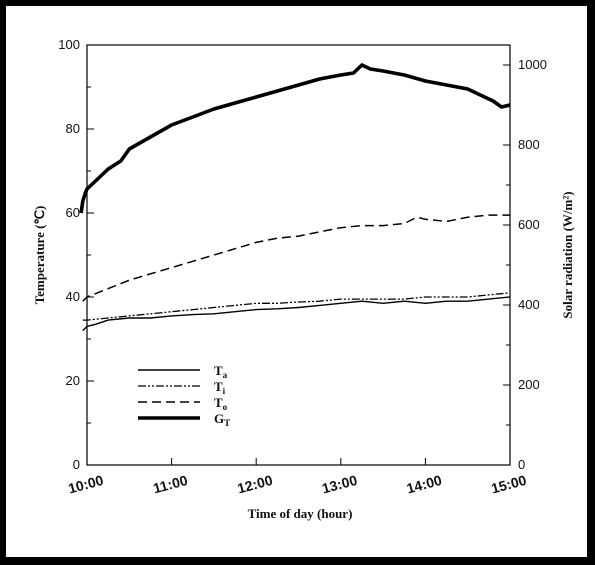 This screenshot has height=565, width=595. Describe the element at coordinates (532, 64) in the screenshot. I see `y-right-tick-label: 1000` at that location.